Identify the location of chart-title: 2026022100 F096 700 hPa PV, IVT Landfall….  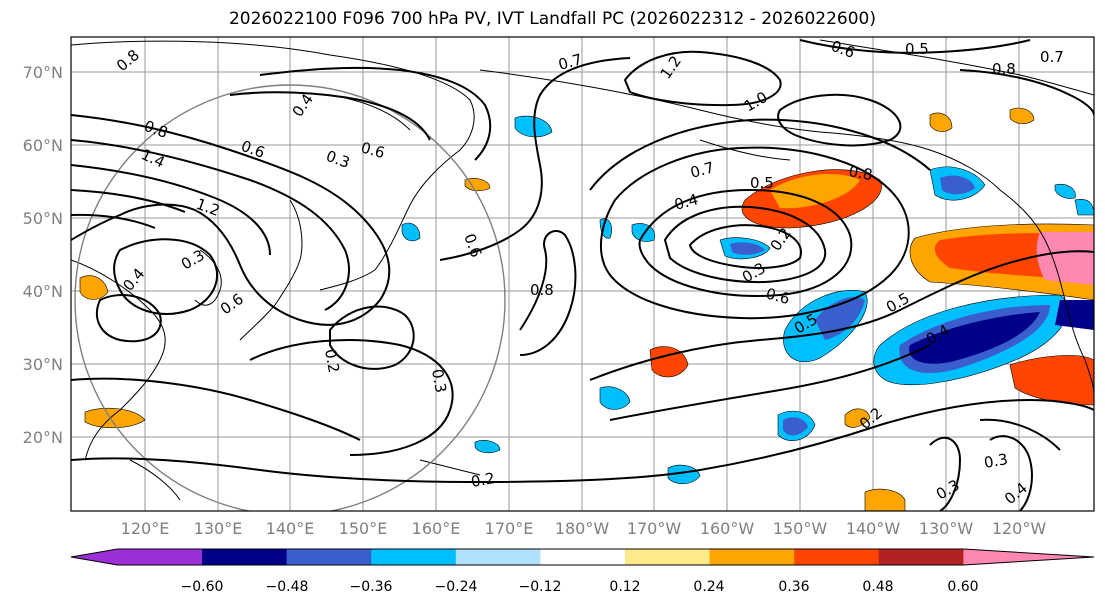
(552, 19).